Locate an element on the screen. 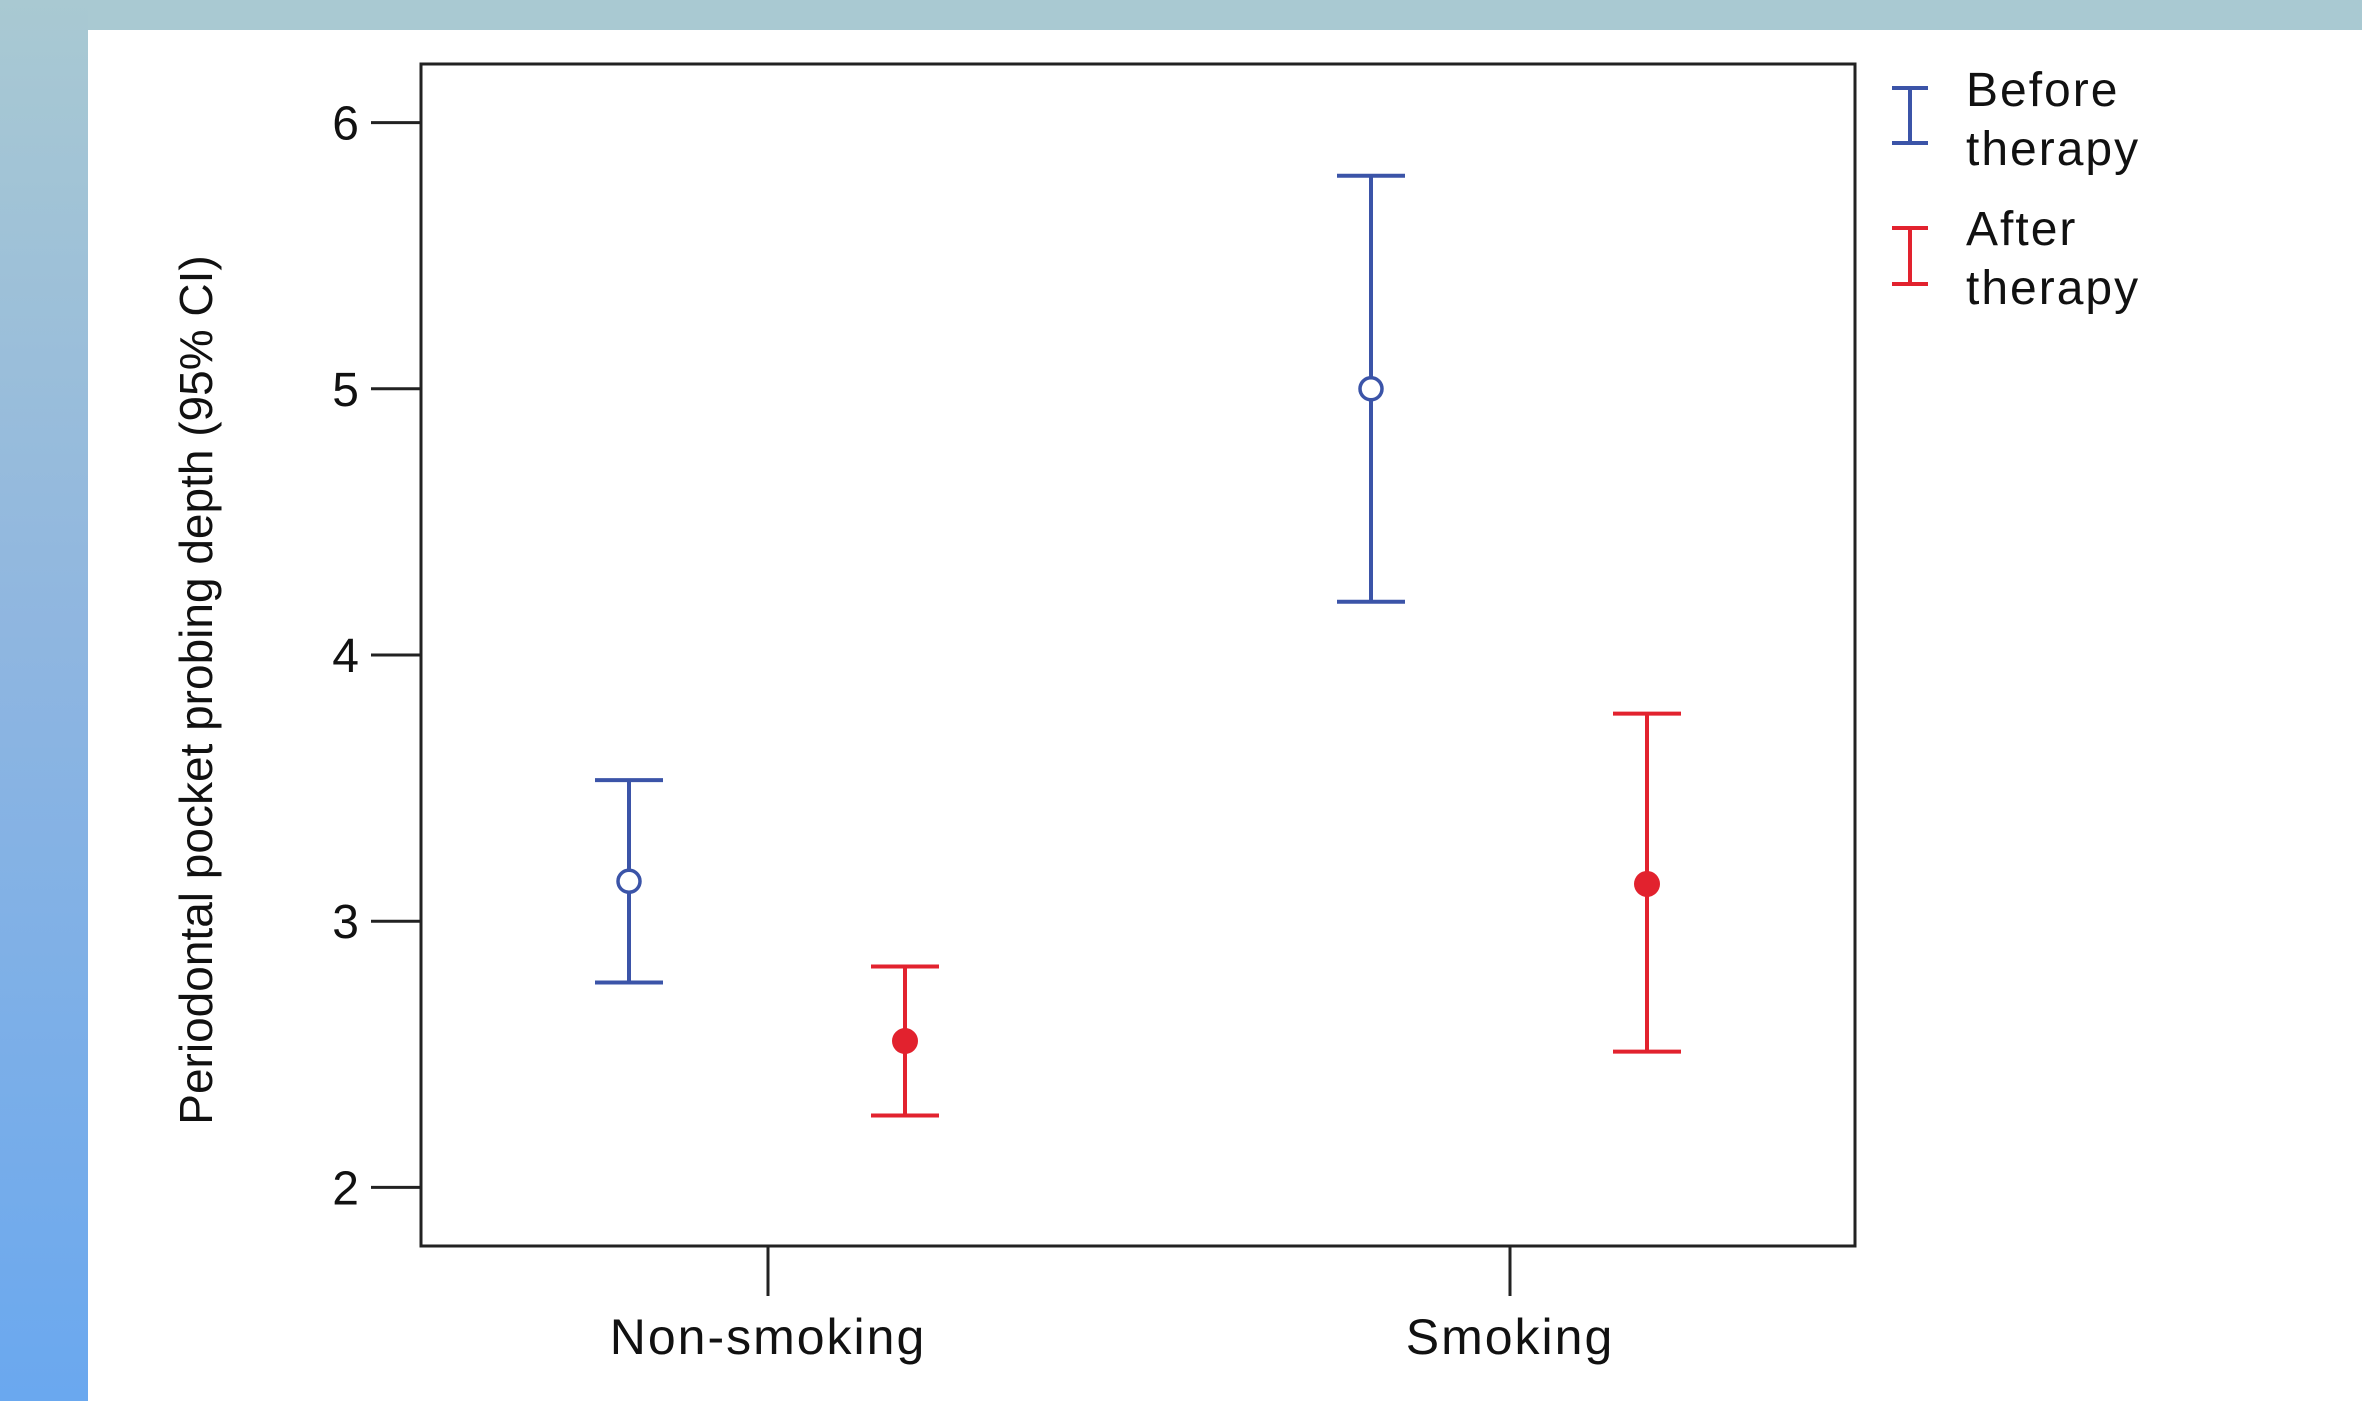 The width and height of the screenshot is (2362, 1401). legend-item-before-therapy: Before therapy is located at coordinates (2016, 120).